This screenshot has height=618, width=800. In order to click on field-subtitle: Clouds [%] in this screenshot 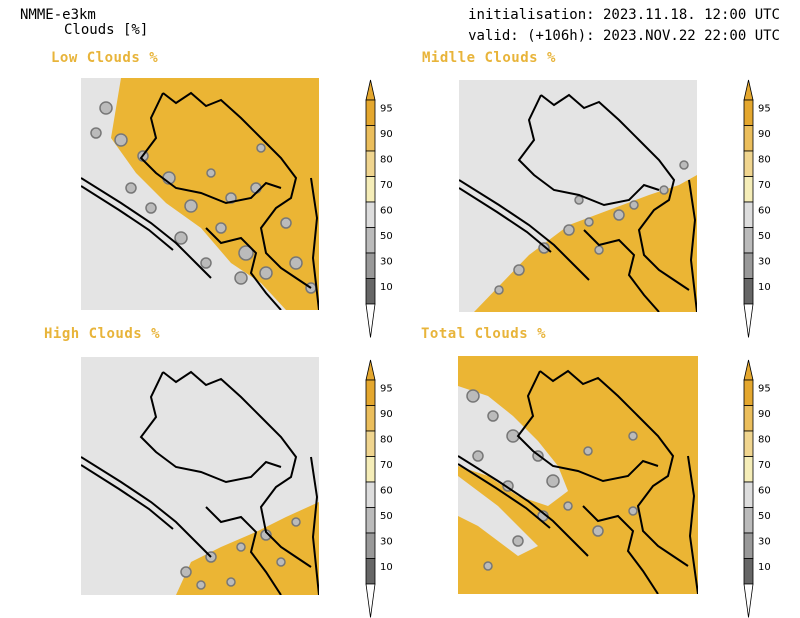, I will do `click(106, 30)`.